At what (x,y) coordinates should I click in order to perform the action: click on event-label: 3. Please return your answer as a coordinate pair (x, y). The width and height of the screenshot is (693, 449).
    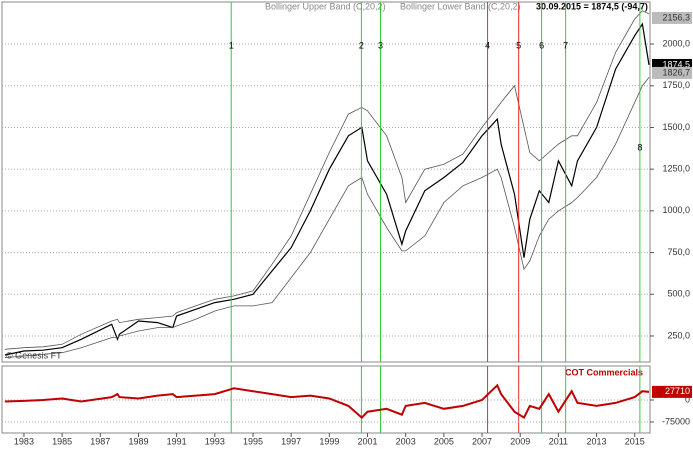
    Looking at the image, I should click on (380, 45).